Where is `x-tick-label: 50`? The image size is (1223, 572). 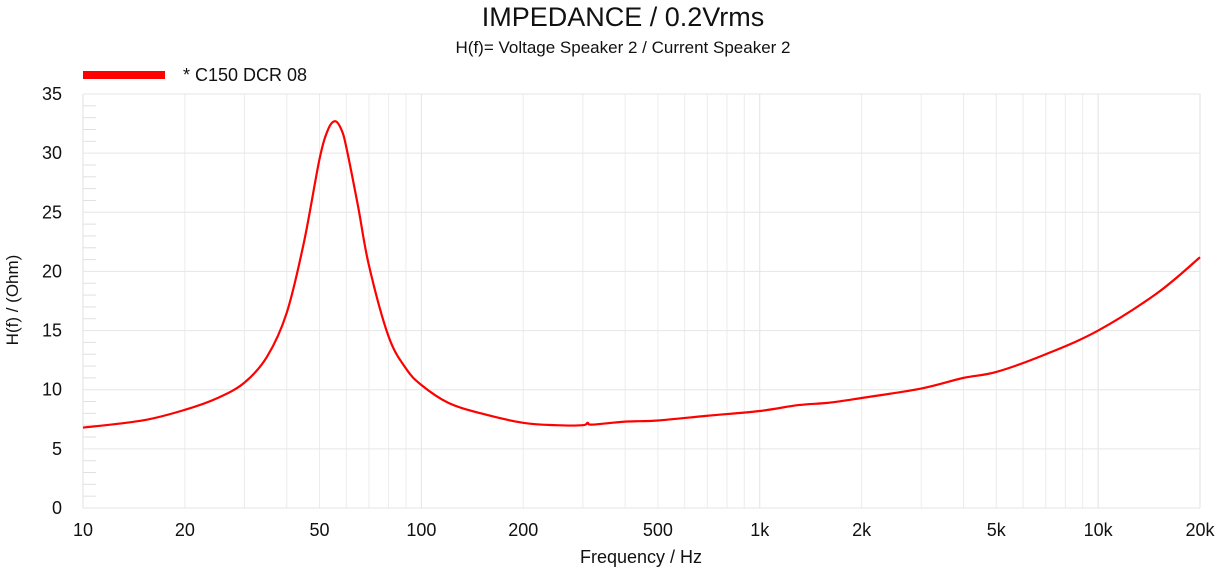 x-tick-label: 50 is located at coordinates (320, 530).